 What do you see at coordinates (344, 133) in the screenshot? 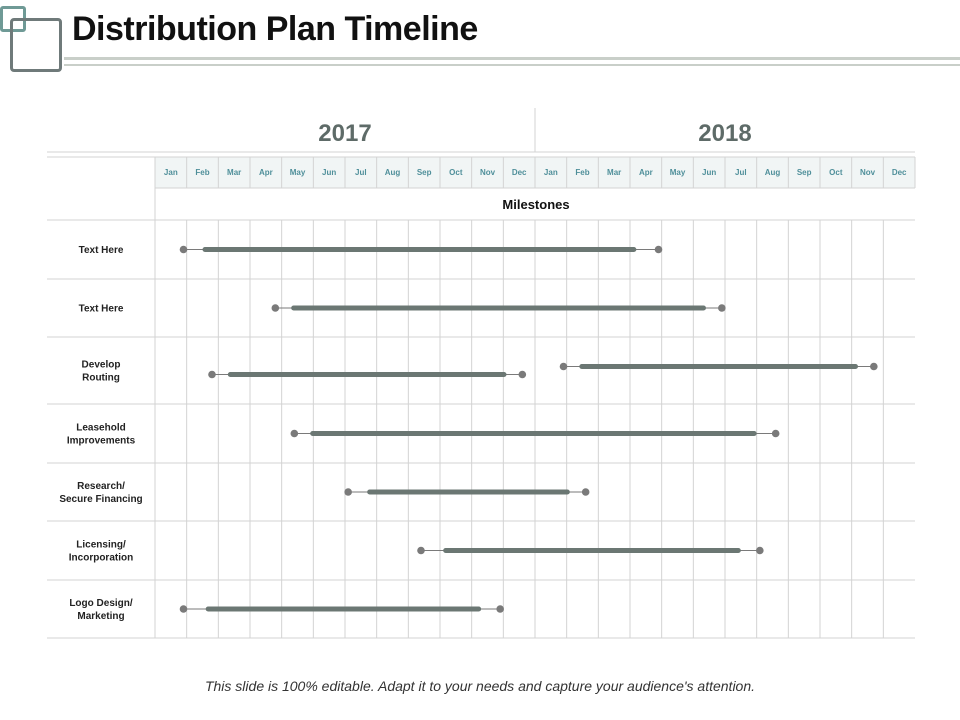
I see `year-label: 2017` at bounding box center [344, 133].